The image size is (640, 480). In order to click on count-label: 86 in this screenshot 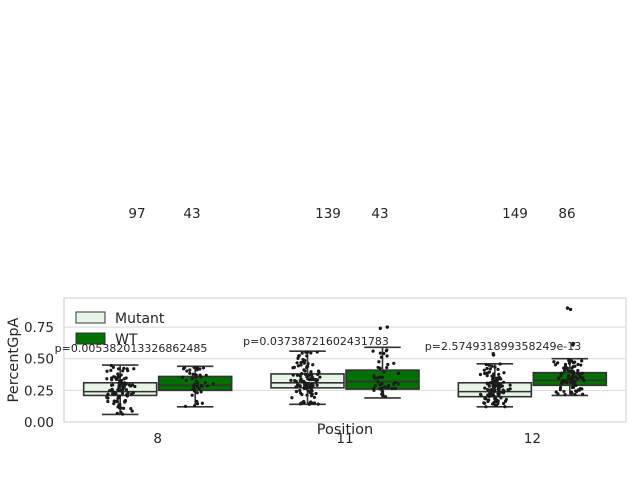, I will do `click(566, 214)`.